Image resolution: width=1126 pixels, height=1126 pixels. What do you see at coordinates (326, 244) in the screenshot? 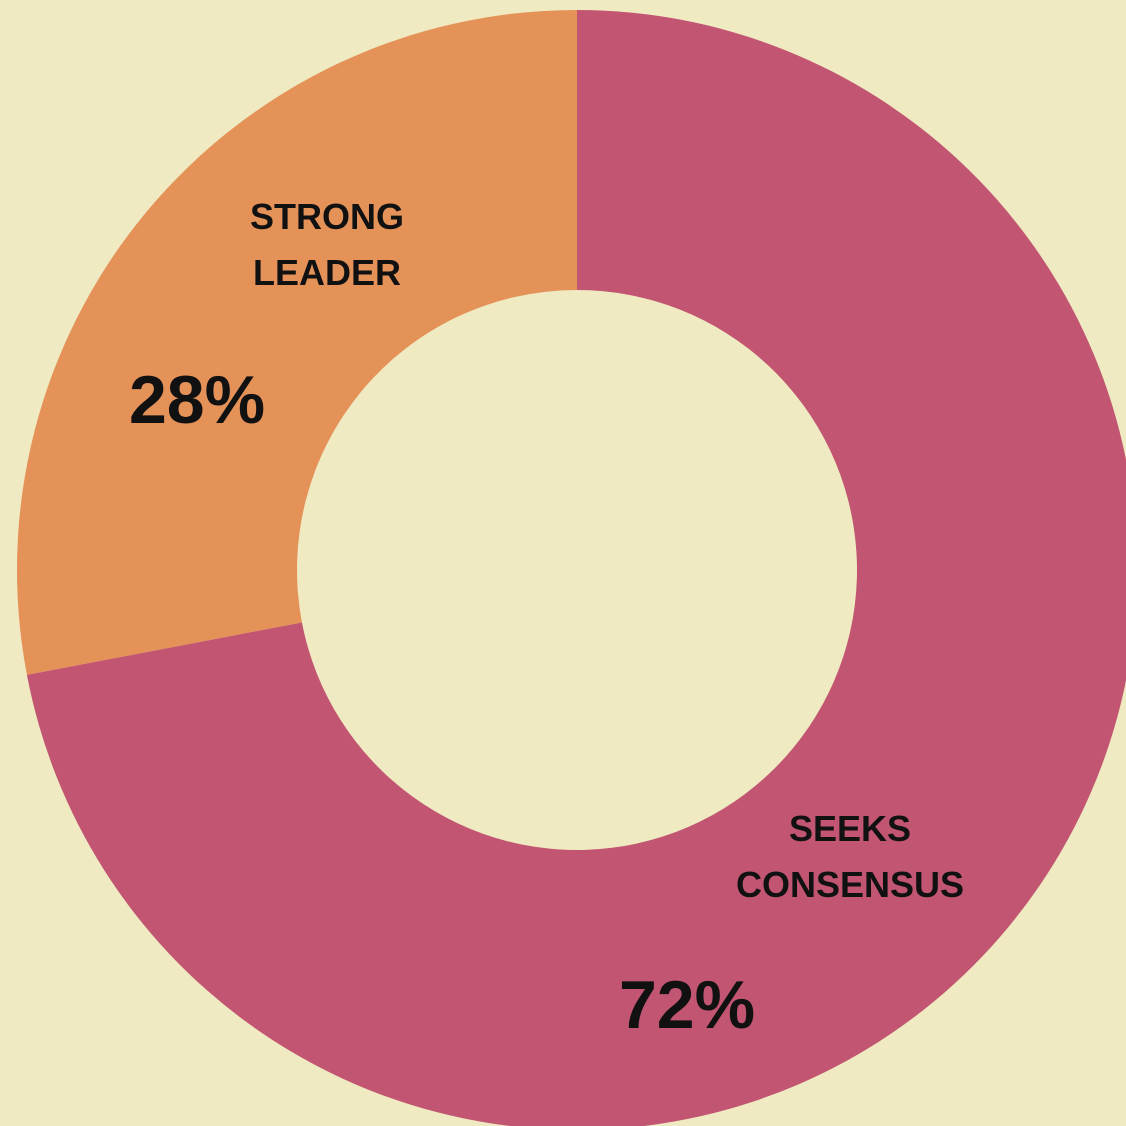
I see `slice-label: STRONG LEADER` at bounding box center [326, 244].